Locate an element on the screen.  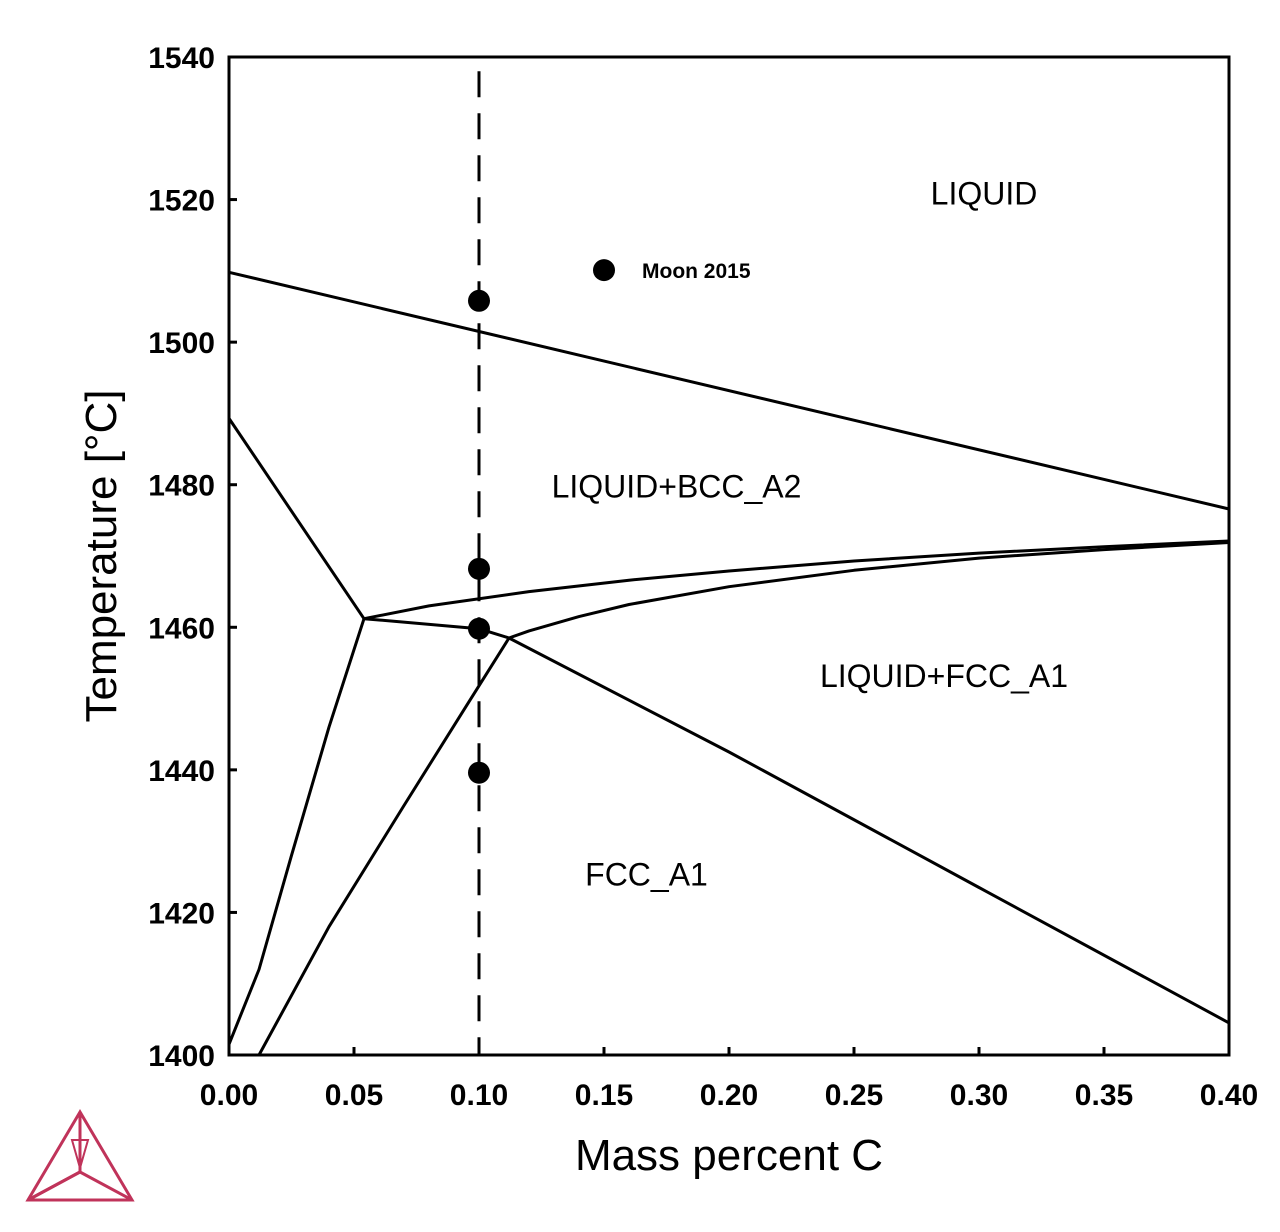
y-axis-ticks: 1400 1420 1440 1460 1480 1500 1520 1540 is located at coordinates (192, 557).